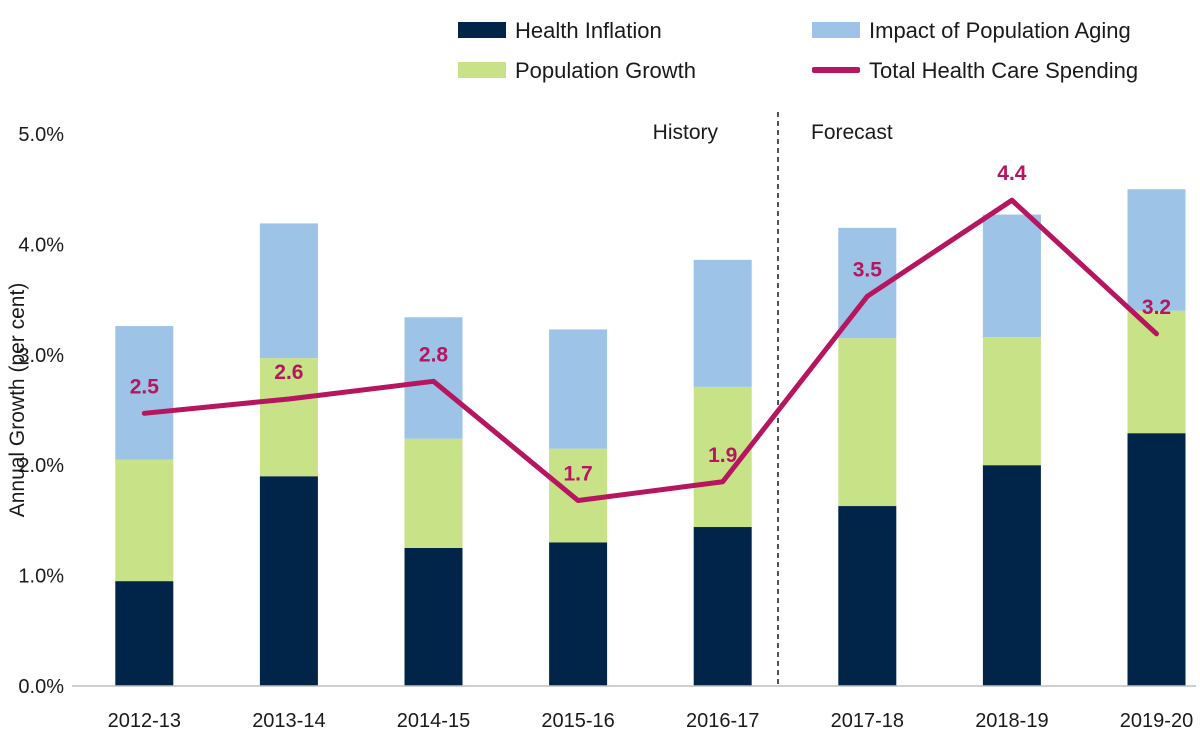 The width and height of the screenshot is (1200, 746). What do you see at coordinates (145, 386) in the screenshot?
I see `data-label: 2.5` at bounding box center [145, 386].